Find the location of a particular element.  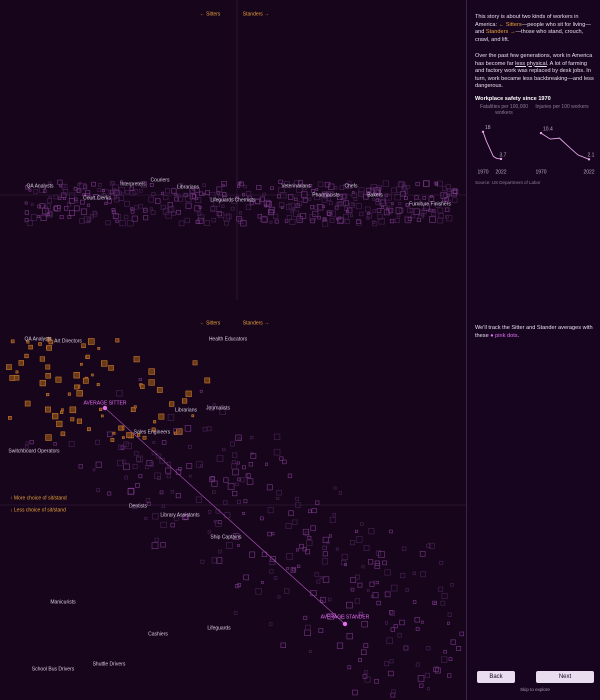

line is located at coordinates (565, 146).